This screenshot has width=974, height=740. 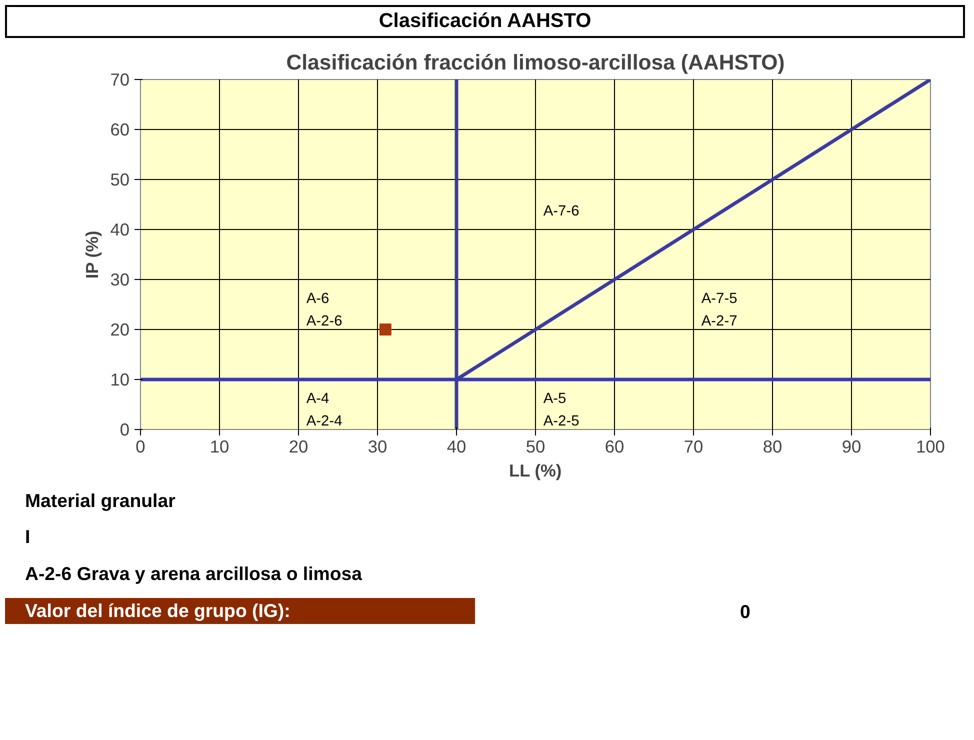 I want to click on text: Valor del índice de grupo (IG):, so click(x=157, y=610).